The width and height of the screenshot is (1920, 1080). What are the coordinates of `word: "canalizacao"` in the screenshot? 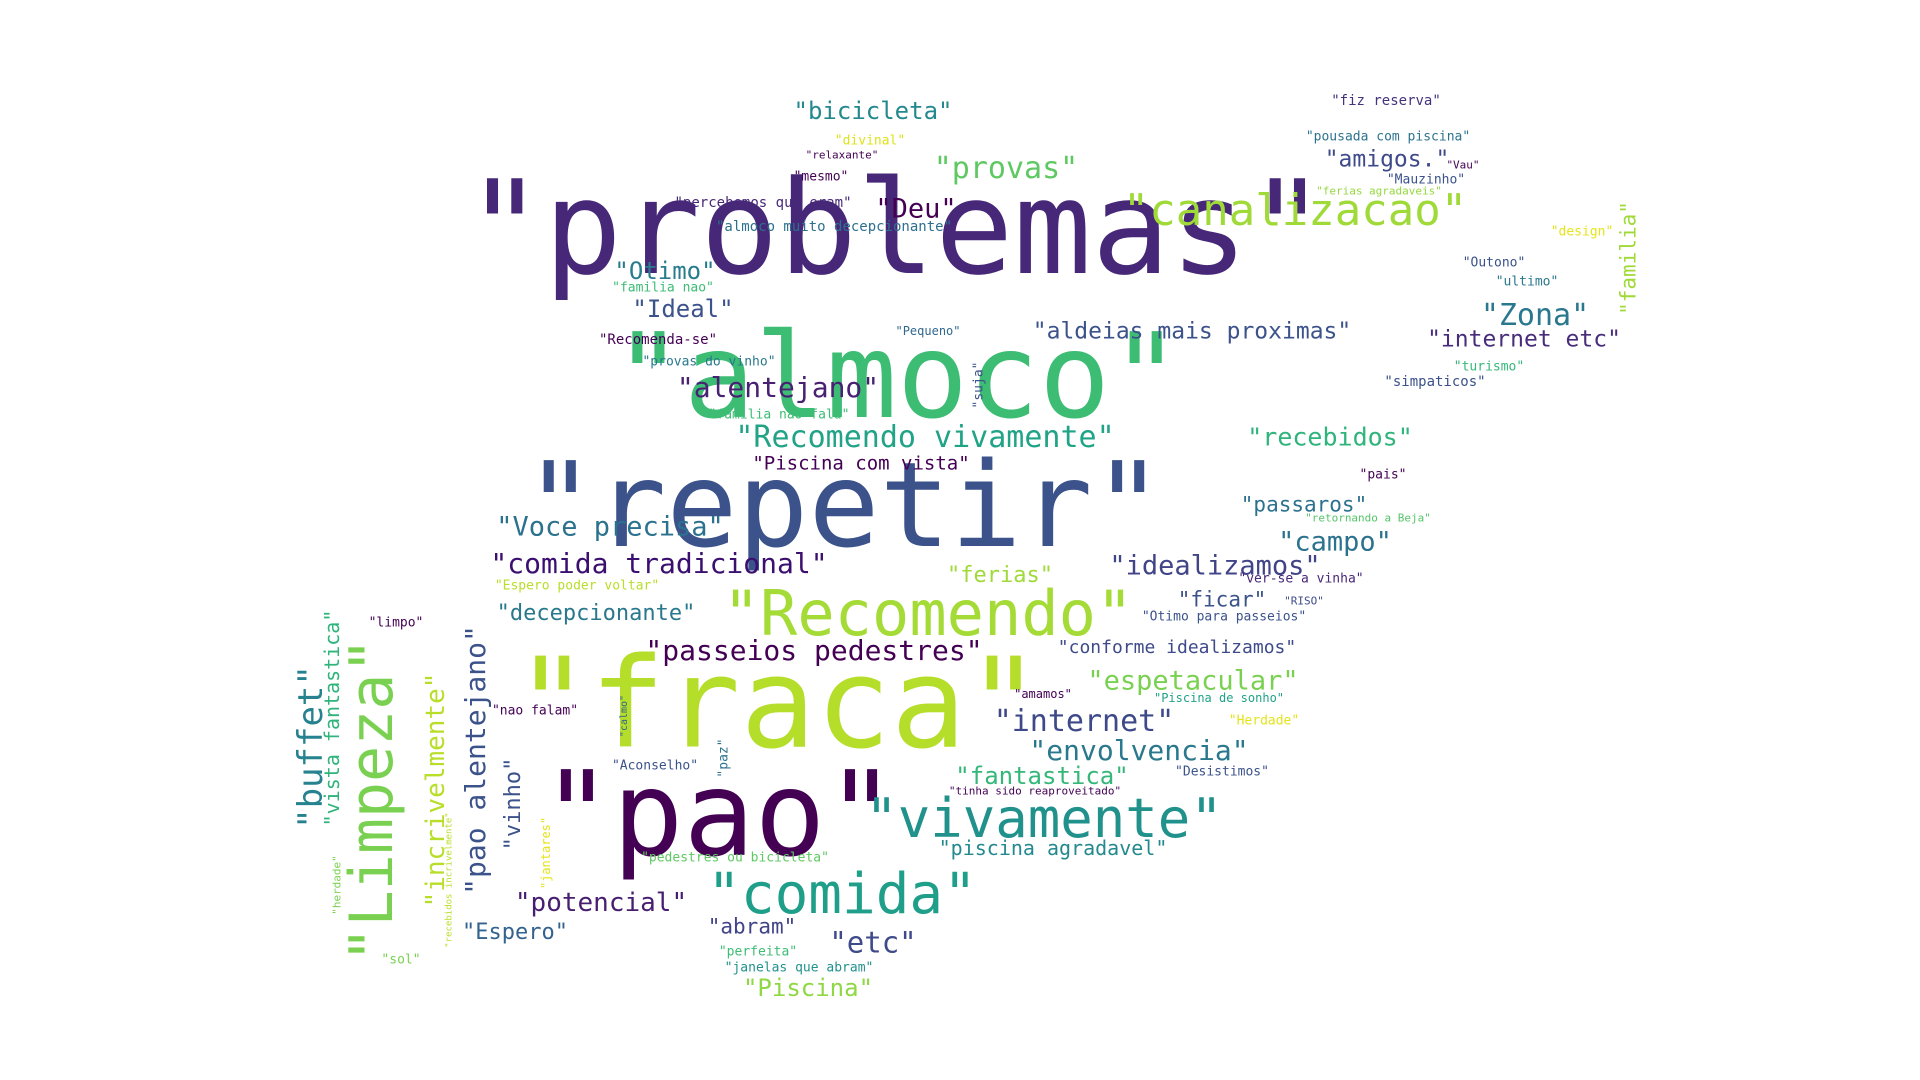 It's located at (1295, 210).